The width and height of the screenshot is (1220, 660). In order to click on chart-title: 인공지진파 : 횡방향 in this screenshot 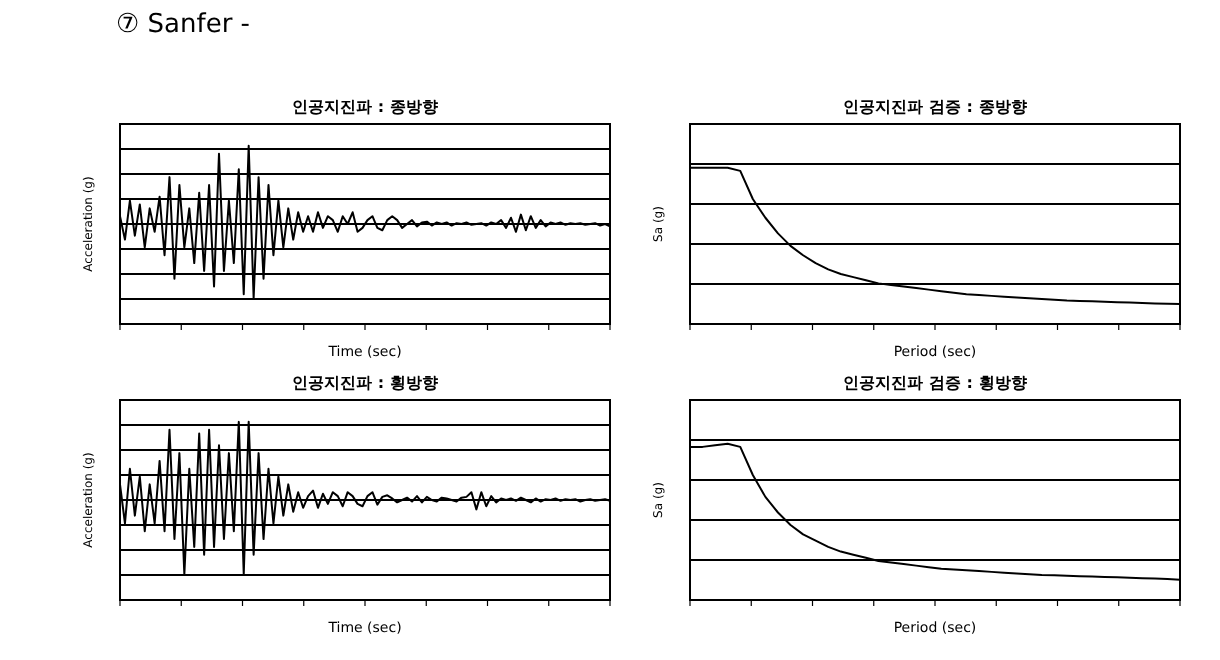, I will do `click(365, 383)`.